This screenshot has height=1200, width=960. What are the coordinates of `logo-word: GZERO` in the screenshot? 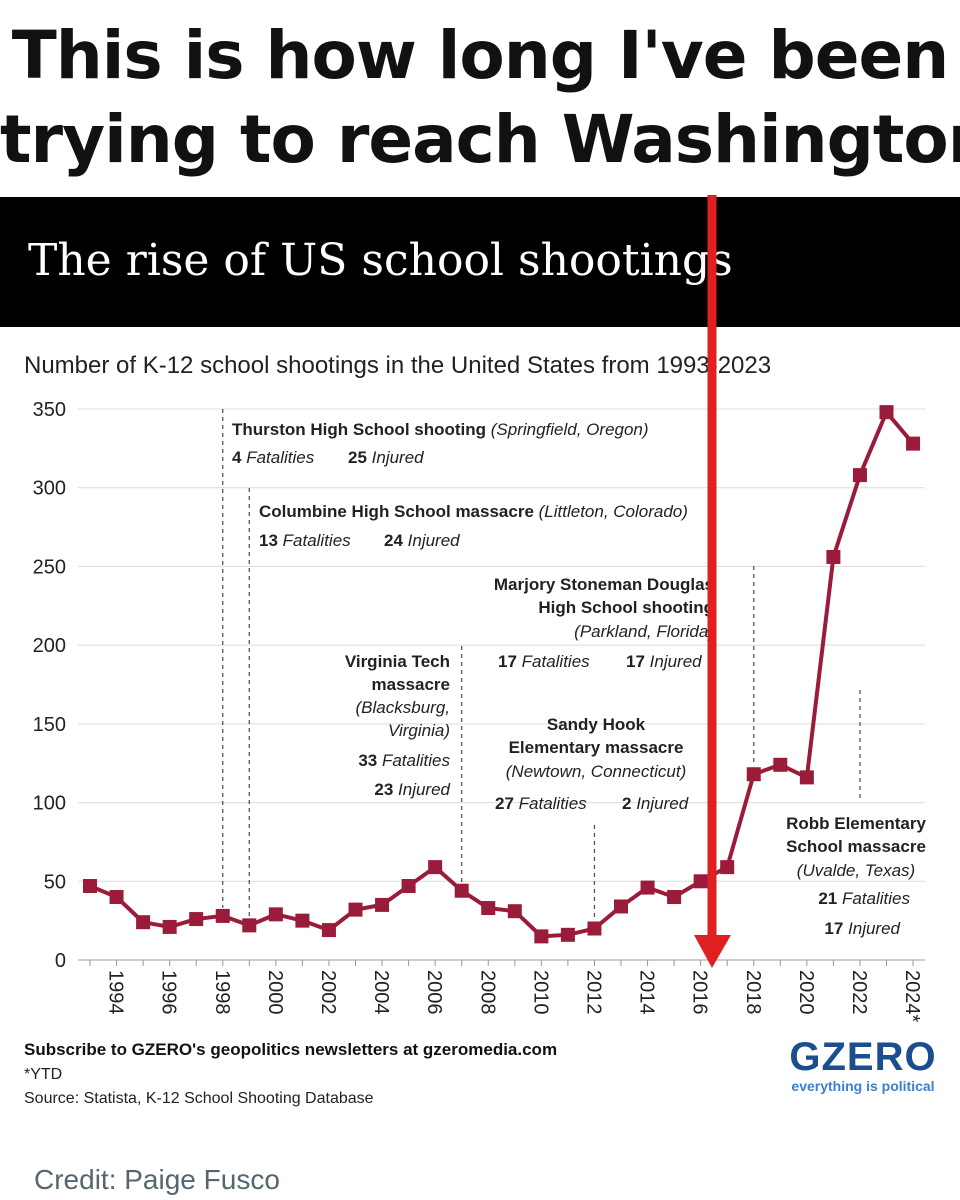 It's located at (863, 1057).